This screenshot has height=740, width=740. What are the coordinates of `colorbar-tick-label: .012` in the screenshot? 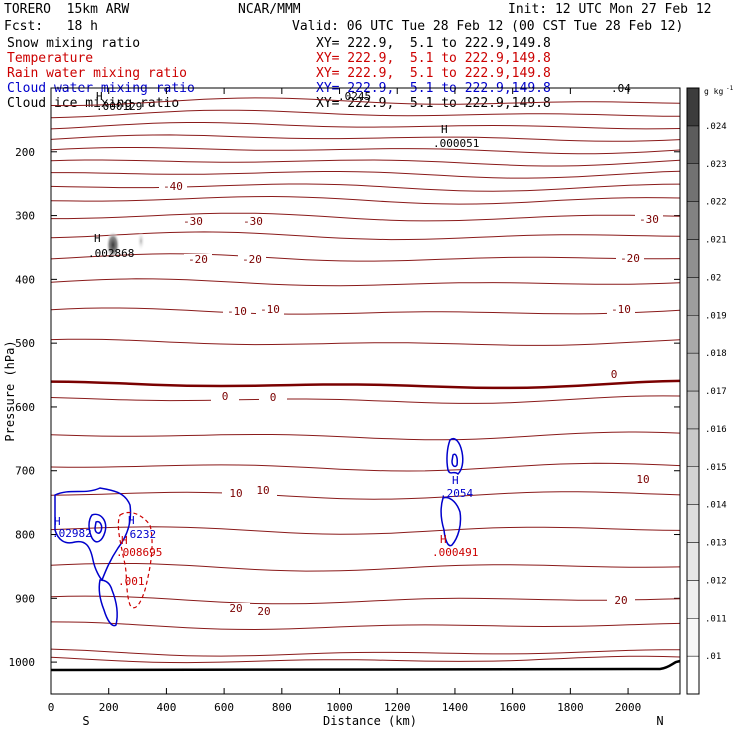 It's located at (716, 581).